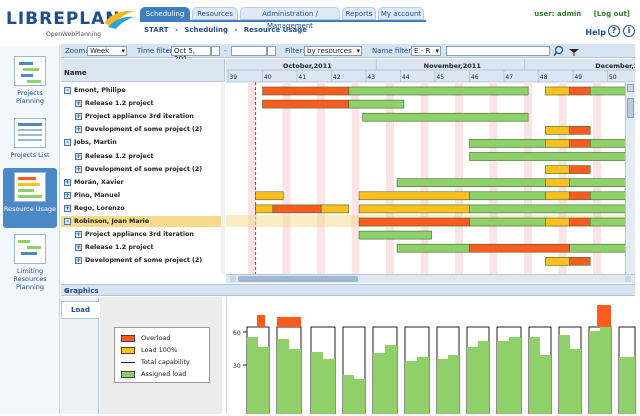 This screenshot has height=416, width=640. What do you see at coordinates (67, 290) in the screenshot?
I see `collapse-icon: «` at bounding box center [67, 290].